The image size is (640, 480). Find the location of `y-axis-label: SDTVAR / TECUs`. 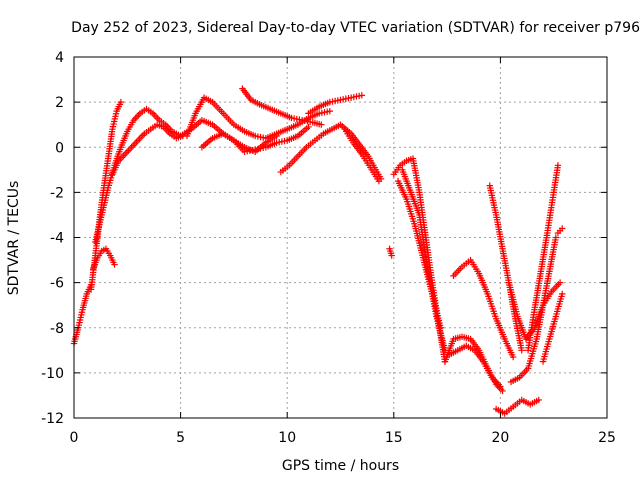

y-axis-label: SDTVAR / TECUs is located at coordinates (14, 238).